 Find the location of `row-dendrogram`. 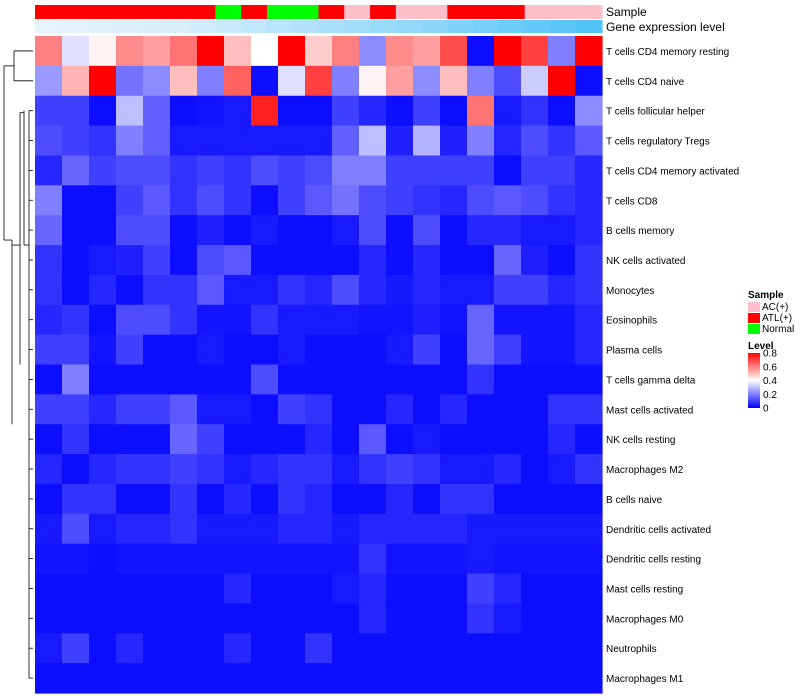

row-dendrogram is located at coordinates (18, 364).